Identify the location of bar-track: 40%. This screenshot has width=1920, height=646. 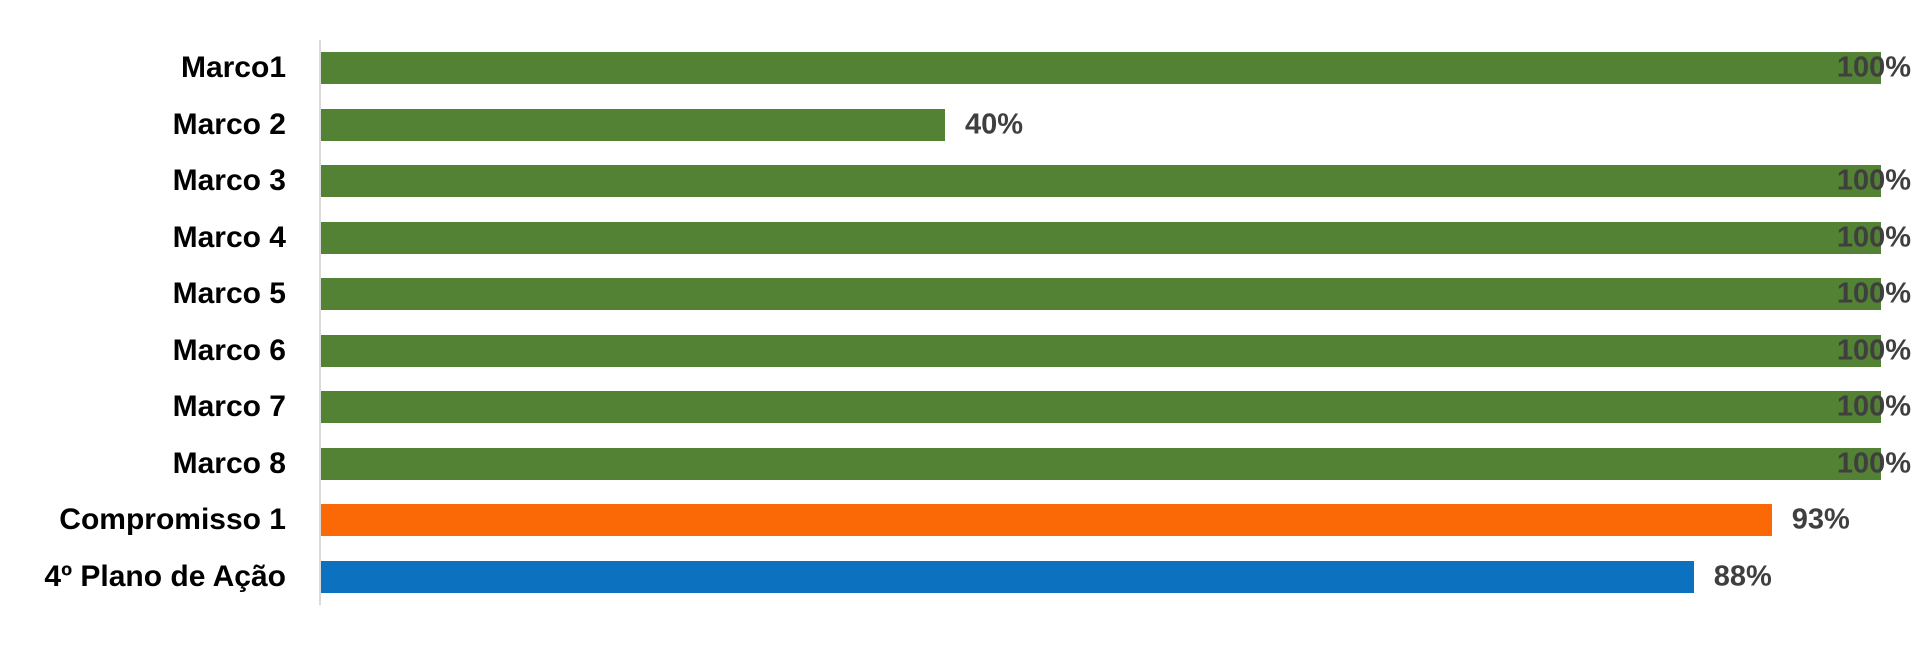
(1100, 124).